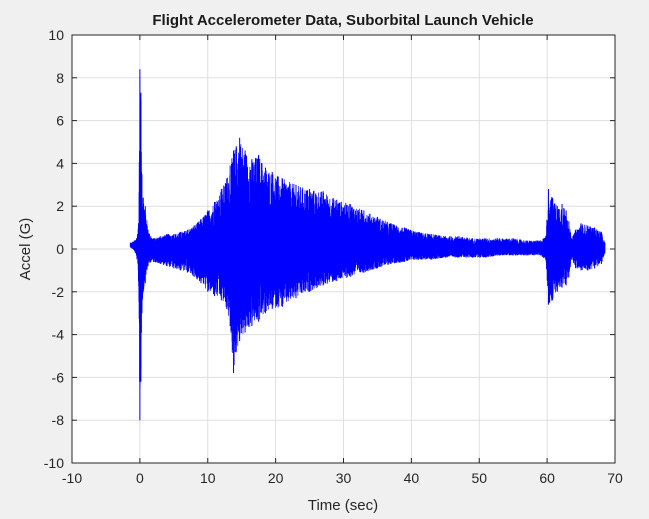  I want to click on x-tick-label: 30, so click(344, 478).